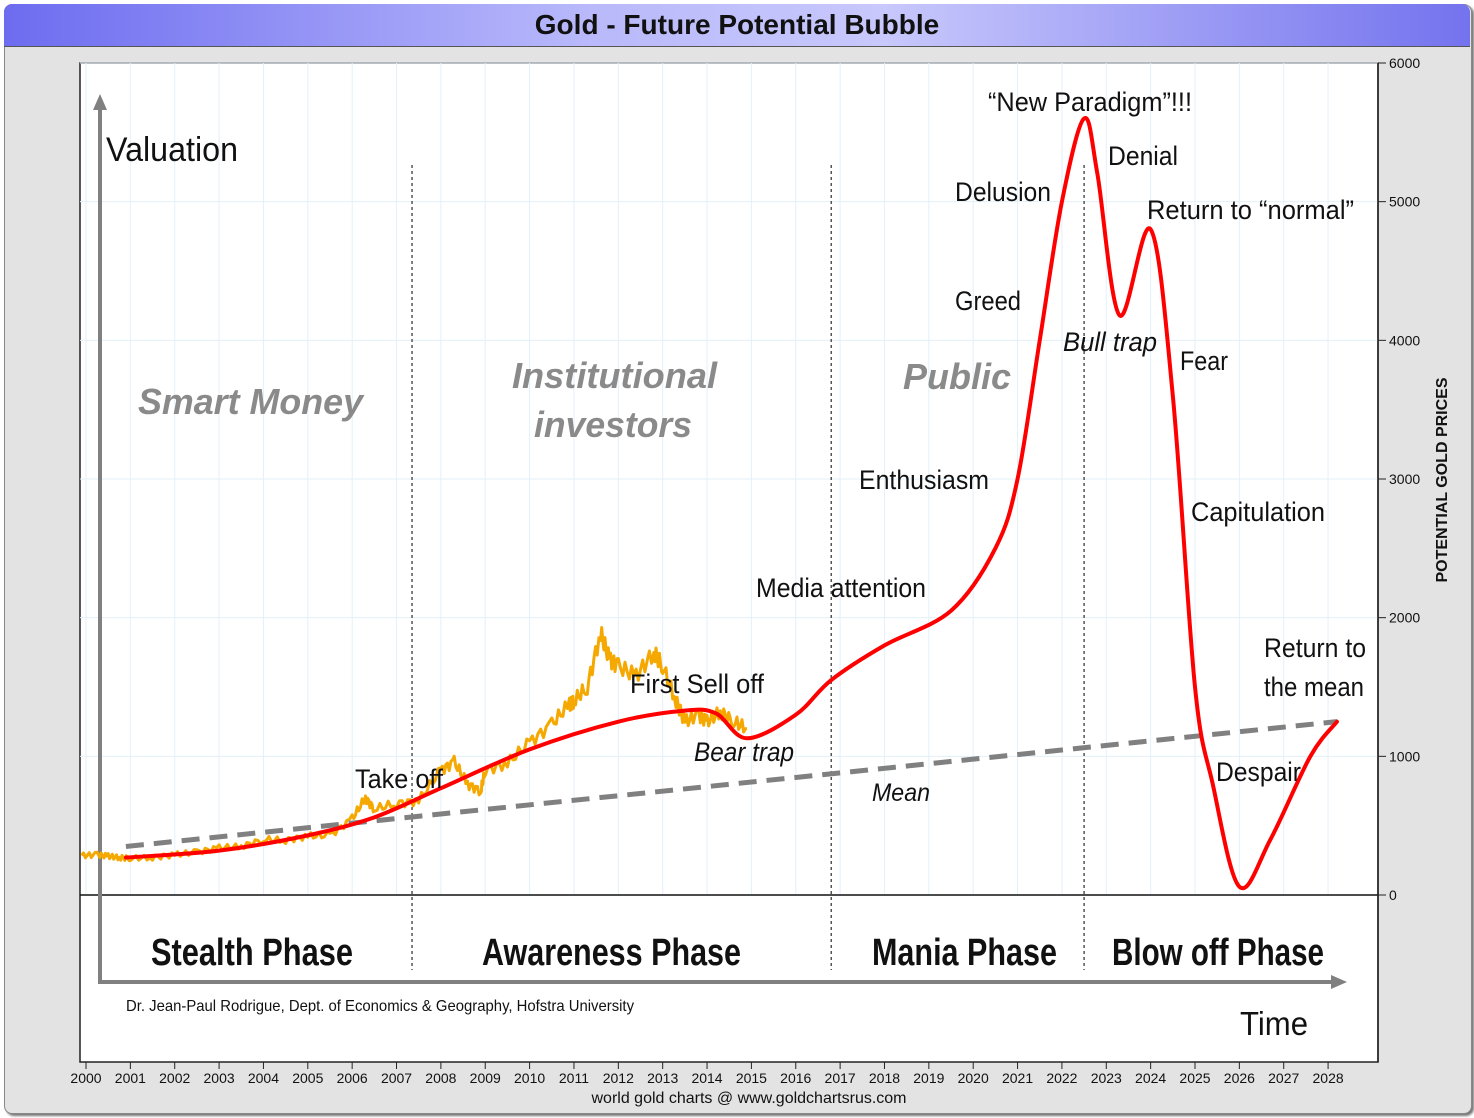 The image size is (1474, 1118). What do you see at coordinates (1404, 340) in the screenshot?
I see `y-tick-label: 4000` at bounding box center [1404, 340].